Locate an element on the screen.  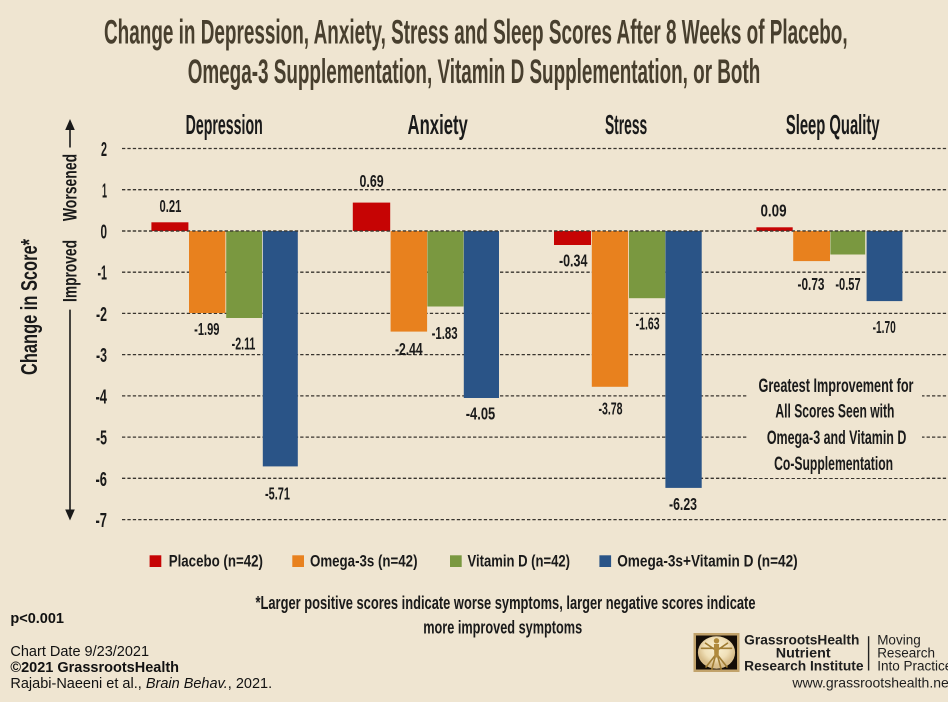
svg-text: 1 is located at coordinates (104, 190).